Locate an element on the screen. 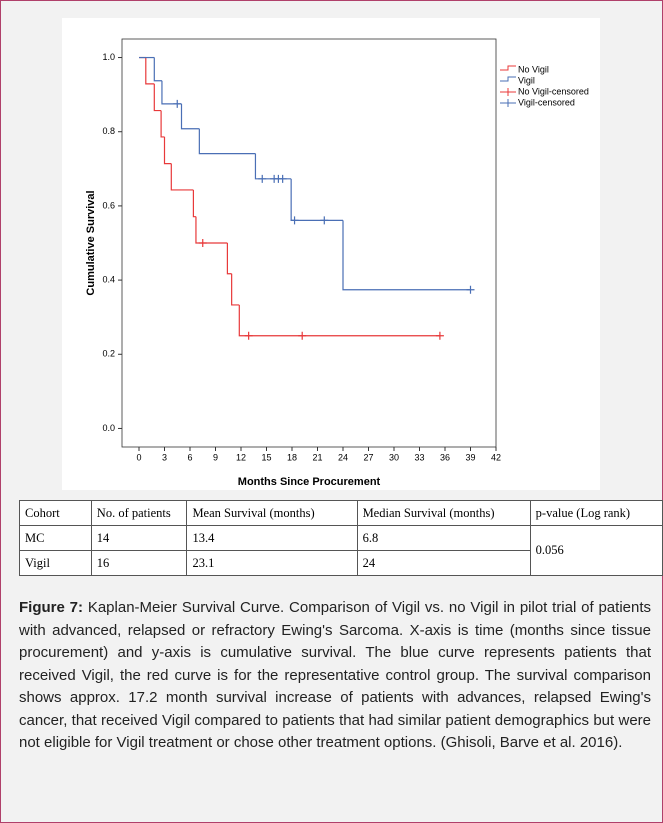 This screenshot has height=823, width=663. x-tick-label: 39 is located at coordinates (470, 457).